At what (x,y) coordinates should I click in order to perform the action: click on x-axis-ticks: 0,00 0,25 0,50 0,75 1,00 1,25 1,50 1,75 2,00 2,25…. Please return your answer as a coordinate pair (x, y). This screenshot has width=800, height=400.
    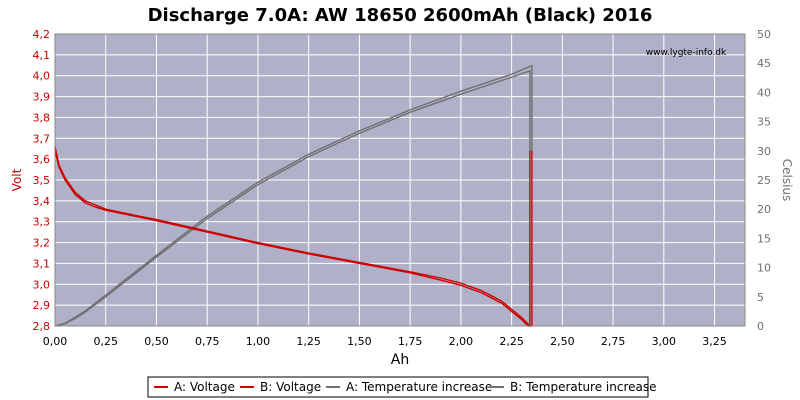
    Looking at the image, I should click on (385, 341).